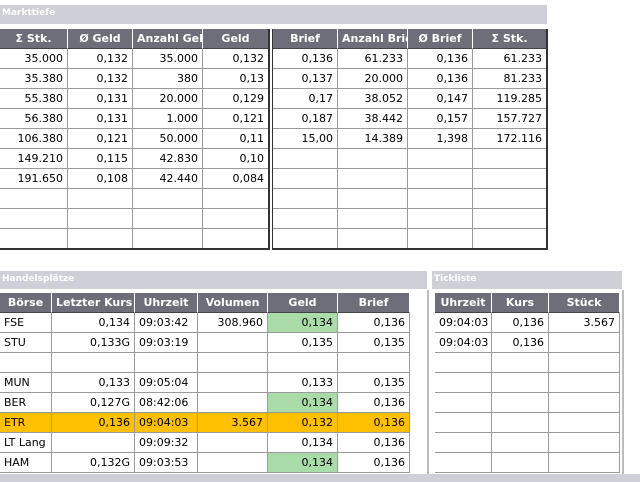 This screenshot has height=482, width=640. Describe the element at coordinates (168, 39) in the screenshot. I see `column-header: Anzahl Geld` at that location.